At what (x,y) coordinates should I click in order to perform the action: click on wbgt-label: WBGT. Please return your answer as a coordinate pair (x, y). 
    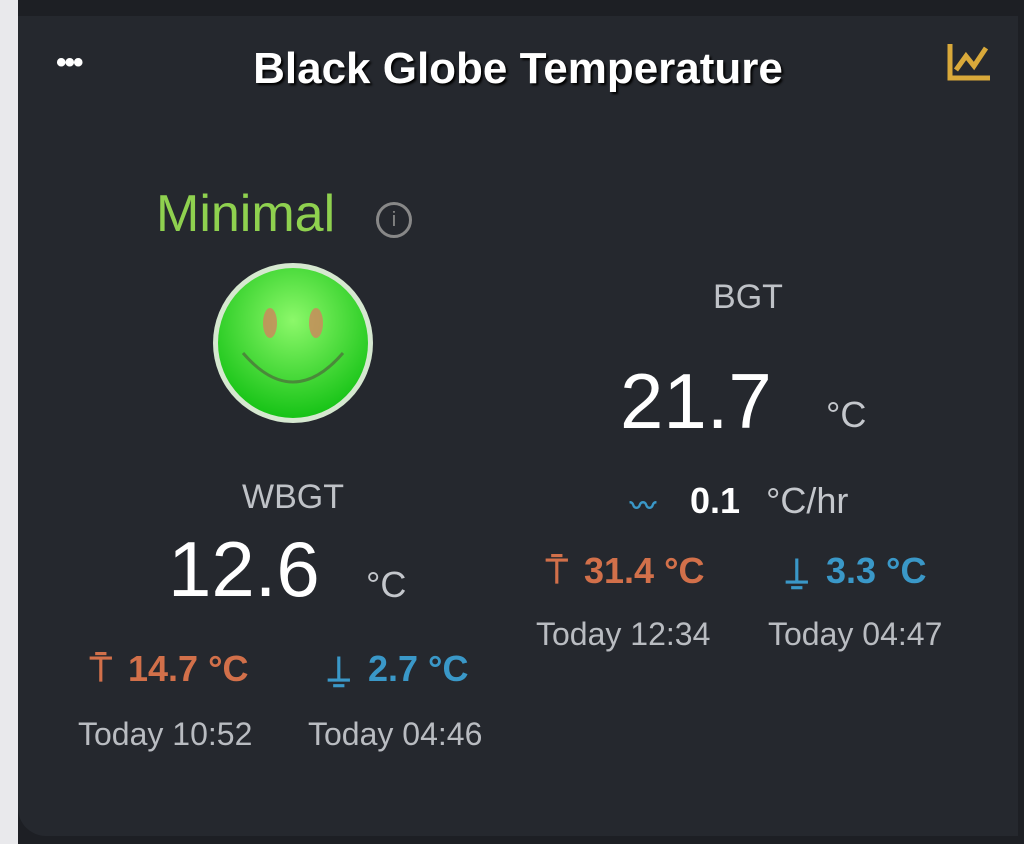
    Looking at the image, I should click on (293, 497).